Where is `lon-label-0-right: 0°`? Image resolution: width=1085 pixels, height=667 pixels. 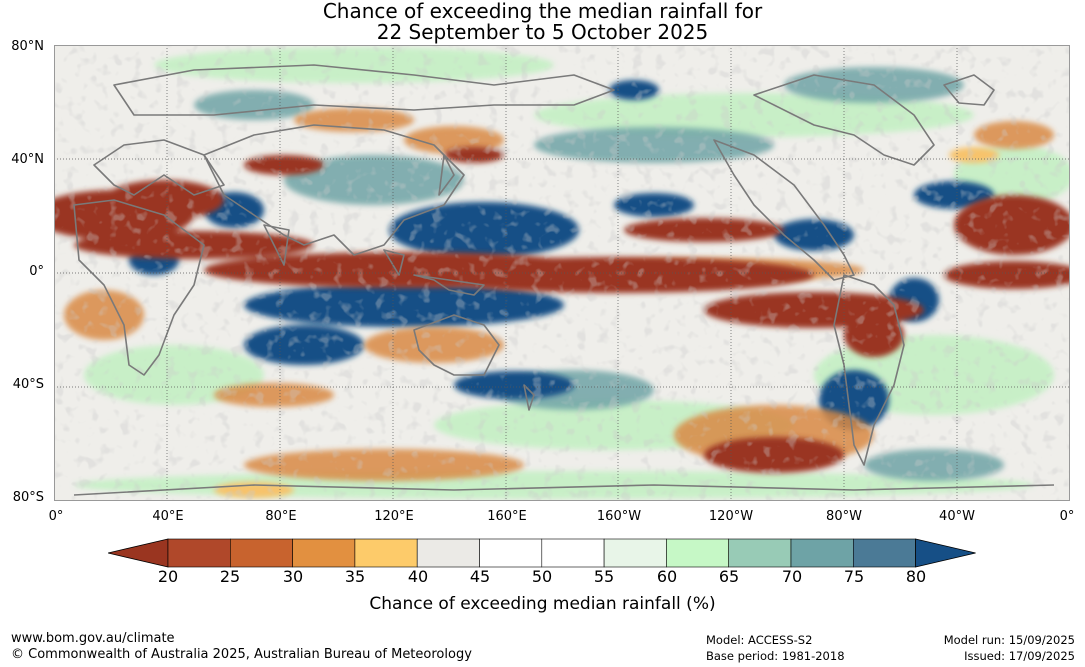
lon-label-0-right: 0° is located at coordinates (1067, 516).